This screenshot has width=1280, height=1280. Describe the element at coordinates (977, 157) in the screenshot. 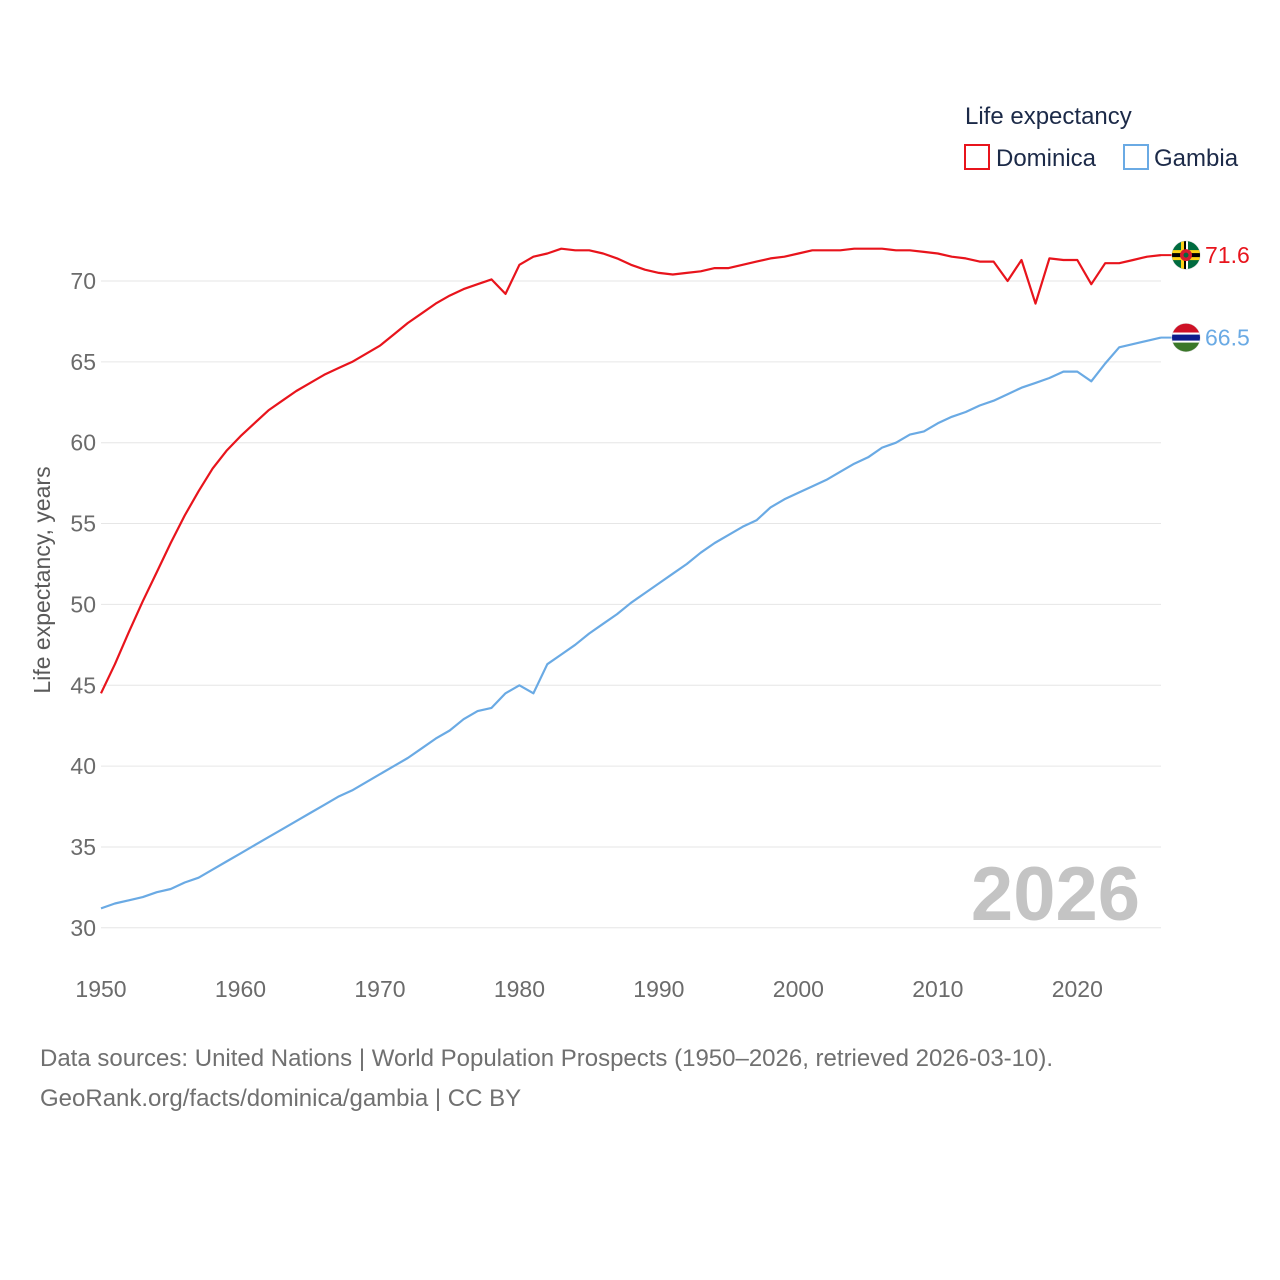

I see `legend-swatch-dominica` at that location.